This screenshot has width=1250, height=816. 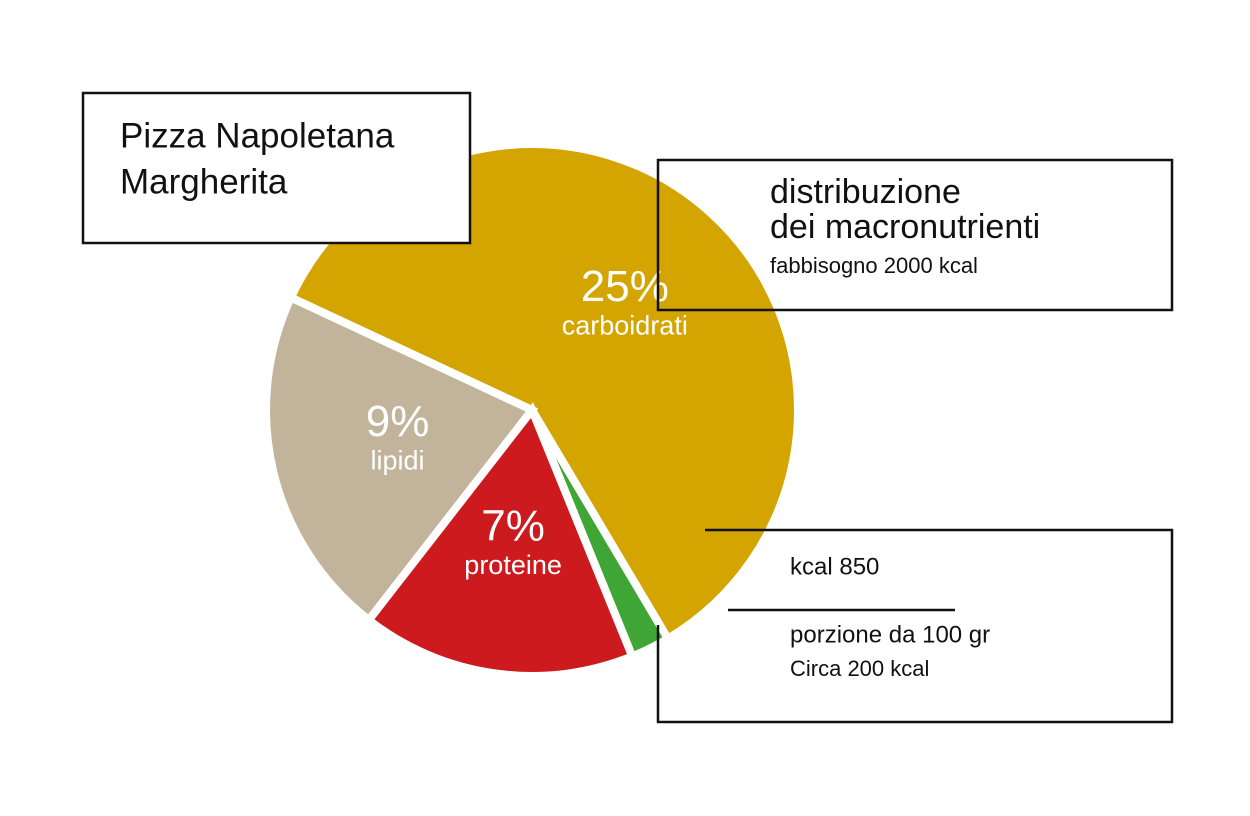 I want to click on subtitle: fabbisogno 2000 kcal, so click(x=874, y=265).